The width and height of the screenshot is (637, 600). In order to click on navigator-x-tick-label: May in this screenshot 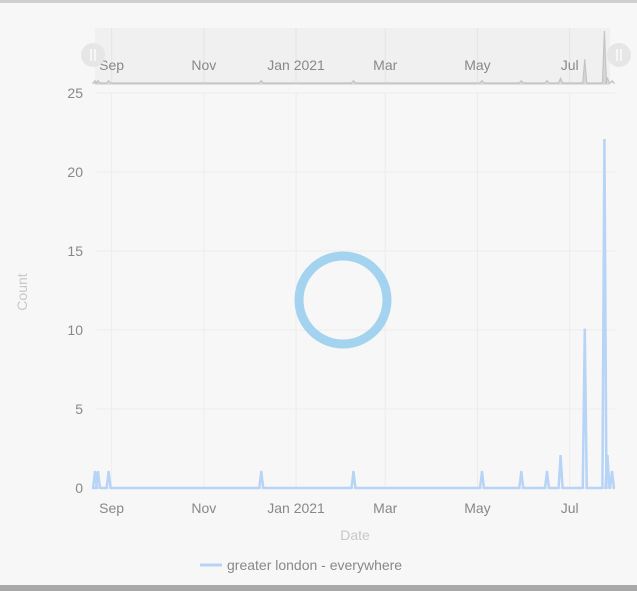, I will do `click(477, 65)`.